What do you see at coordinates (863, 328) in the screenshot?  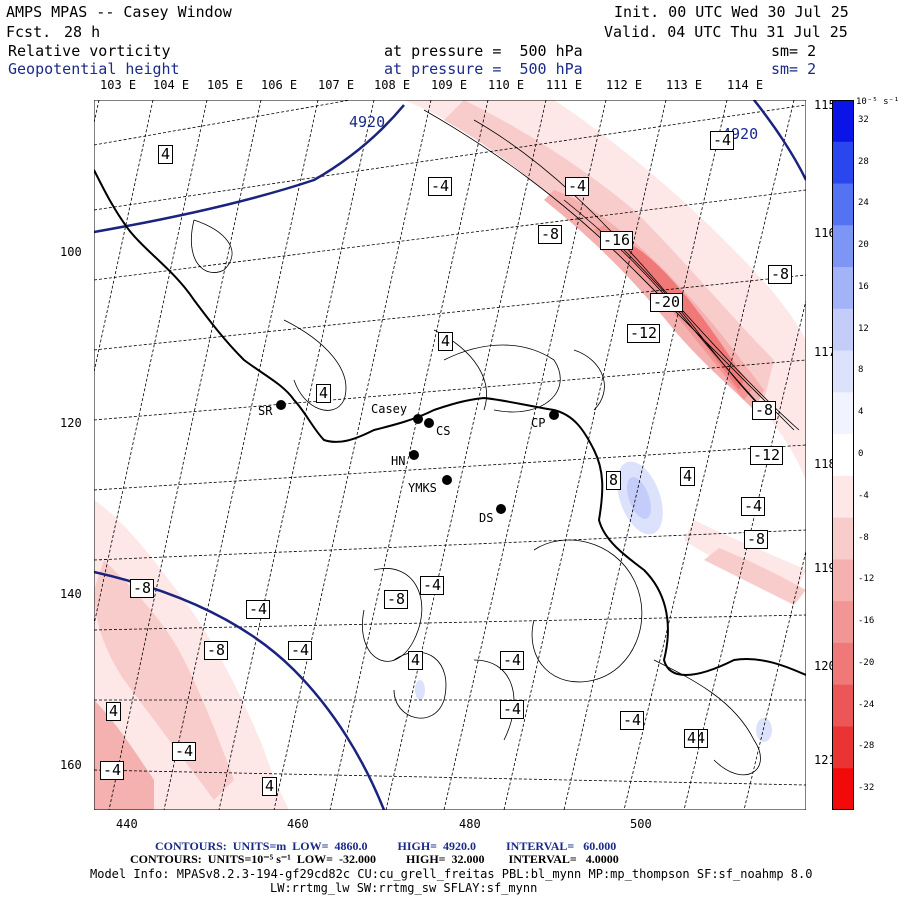 I see `colorbar-tick-label: 12` at bounding box center [863, 328].